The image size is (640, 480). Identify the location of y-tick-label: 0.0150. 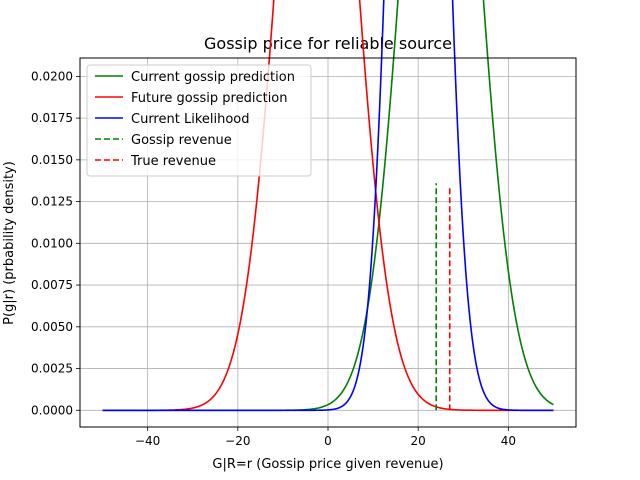
(52, 160).